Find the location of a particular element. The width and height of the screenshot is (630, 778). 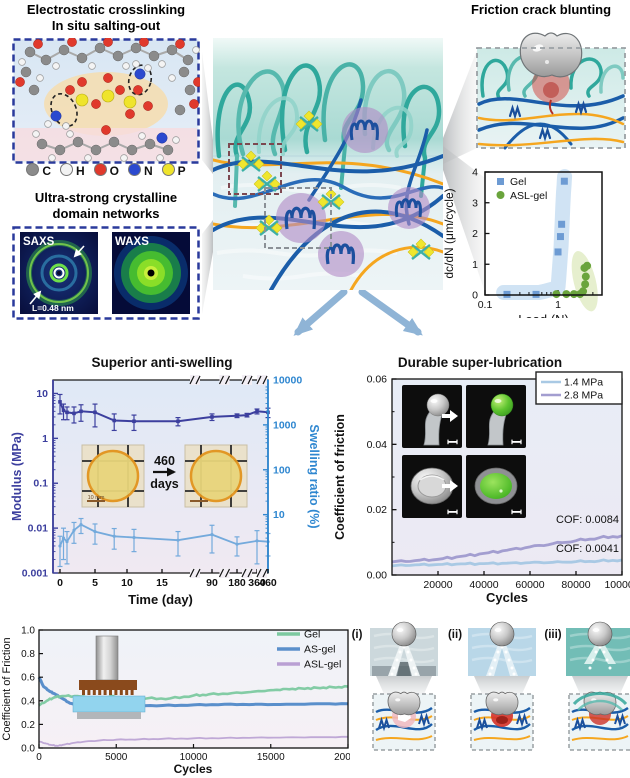

svg-text: 15000 is located at coordinates (271, 757).